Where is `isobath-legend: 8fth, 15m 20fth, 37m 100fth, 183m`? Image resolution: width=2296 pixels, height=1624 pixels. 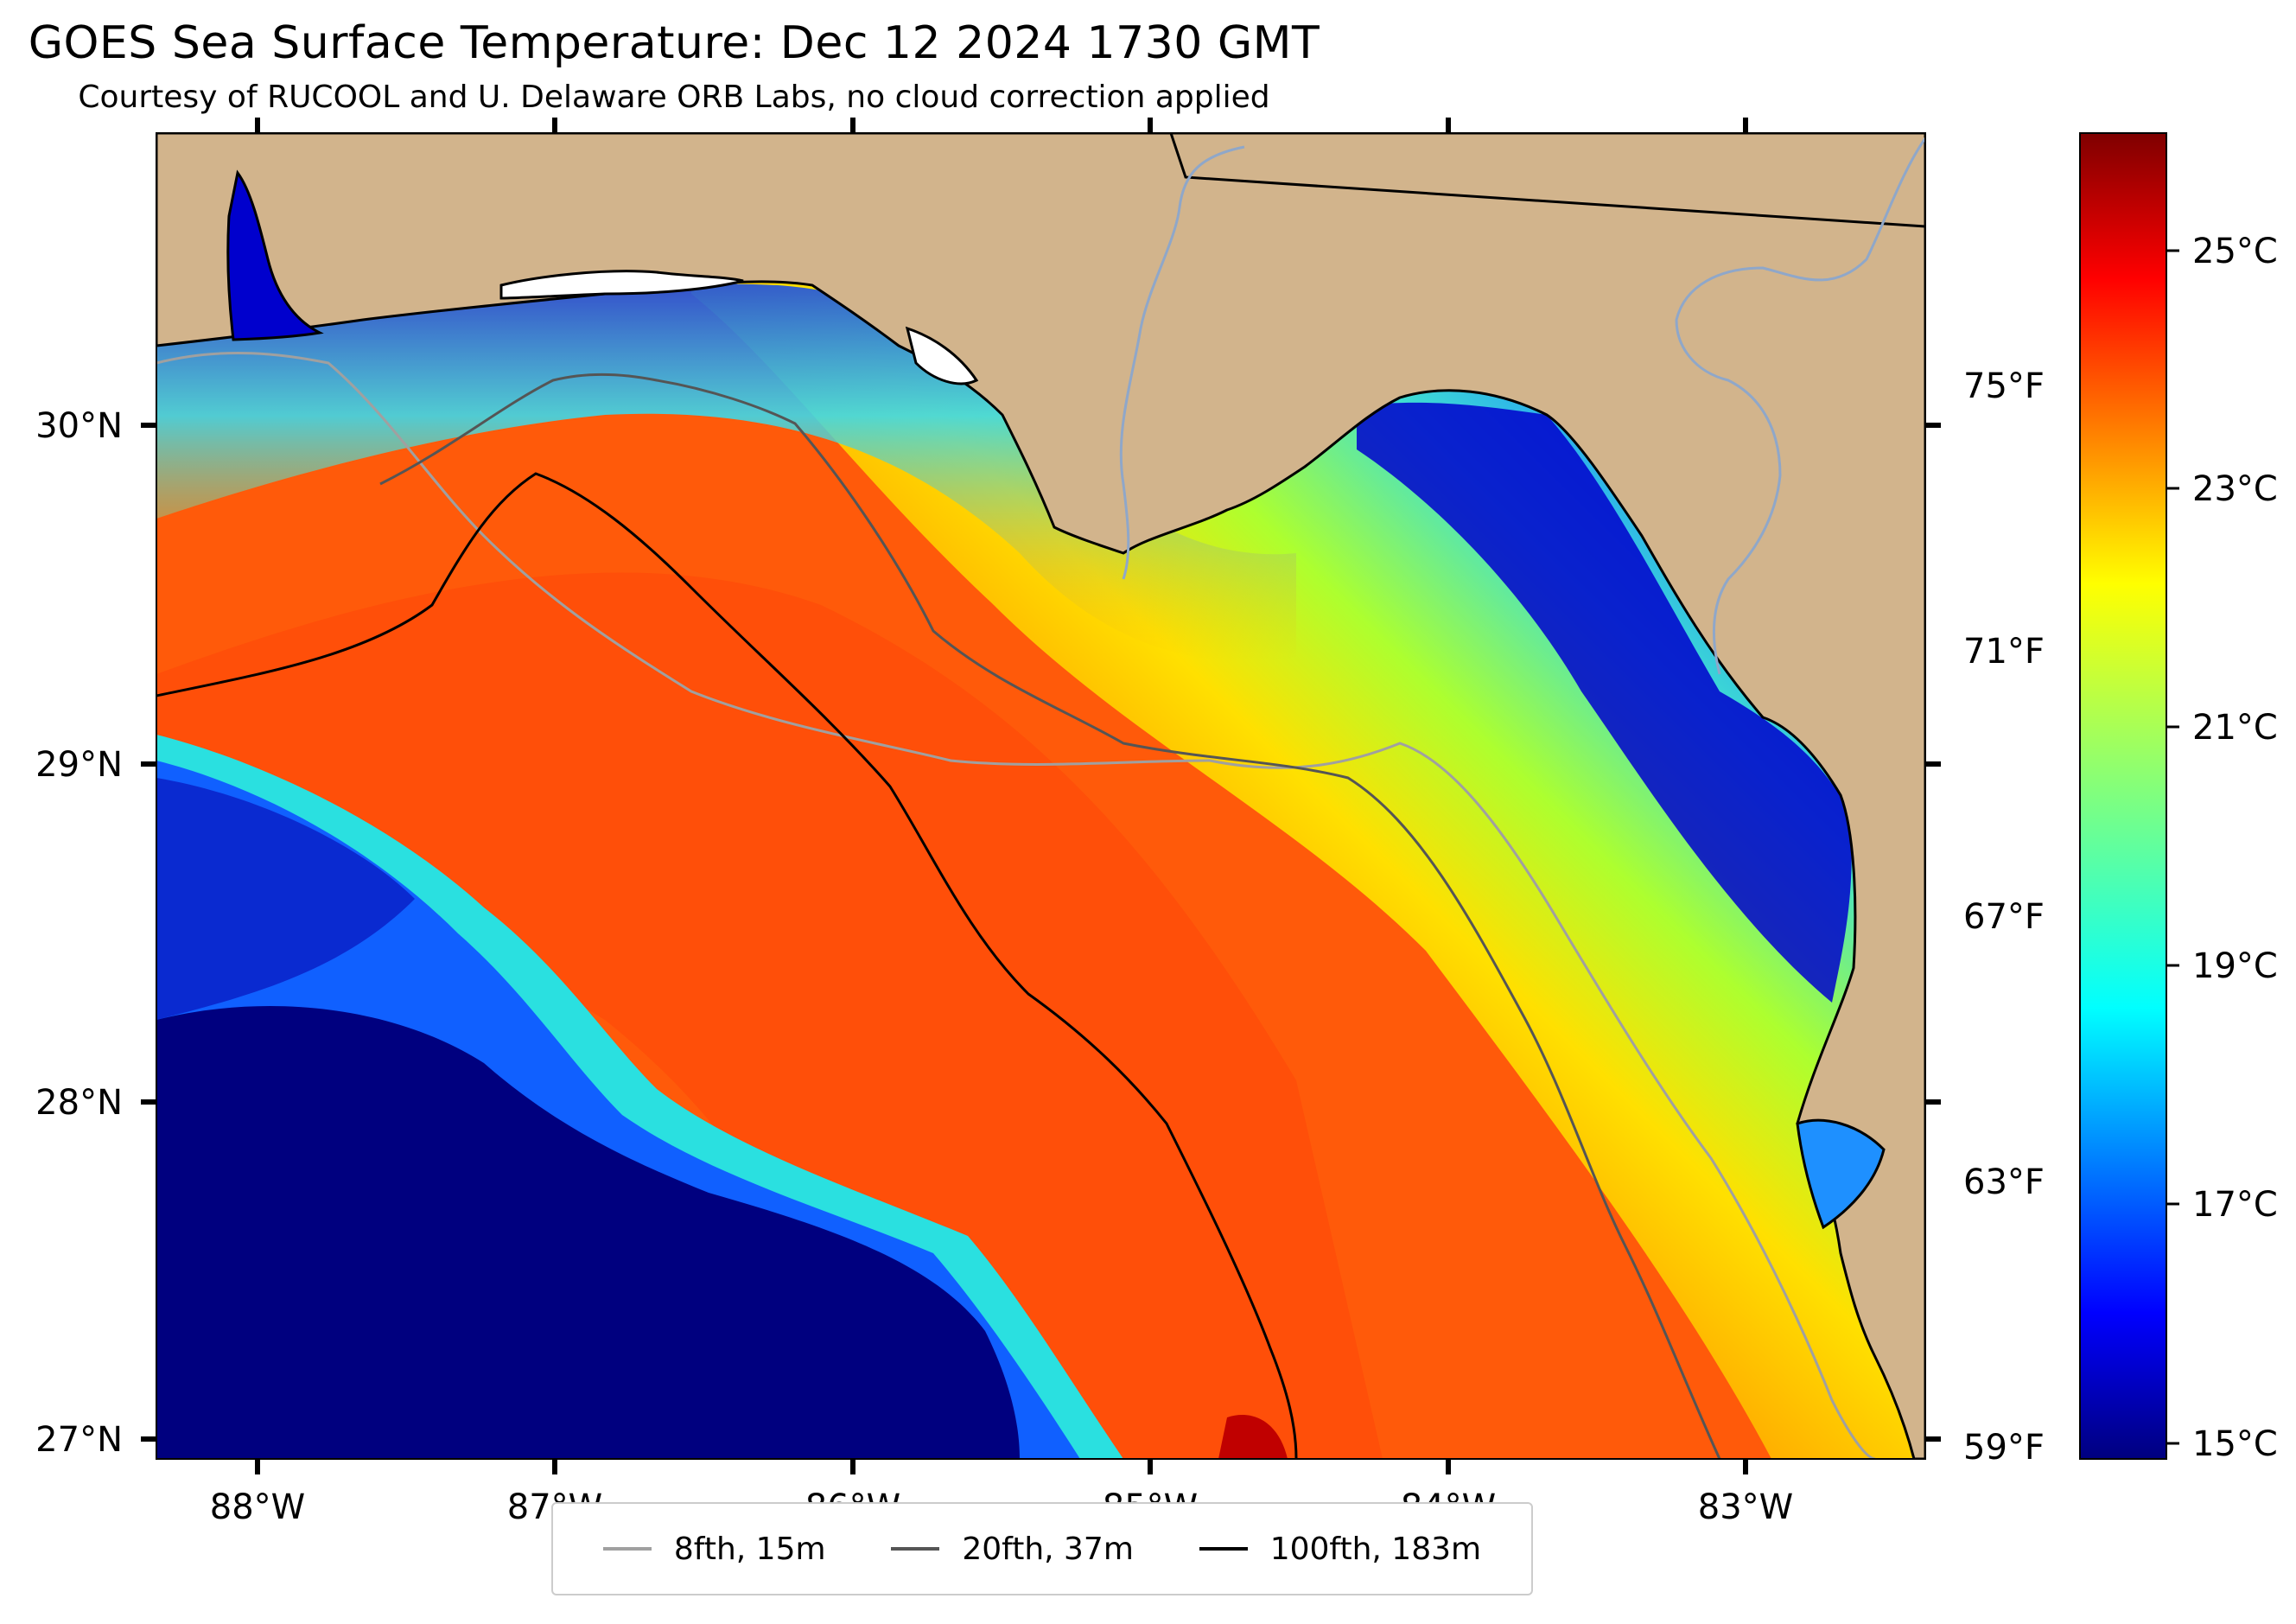 isobath-legend: 8fth, 15m 20fth, 37m 100fth, 183m is located at coordinates (1042, 1549).